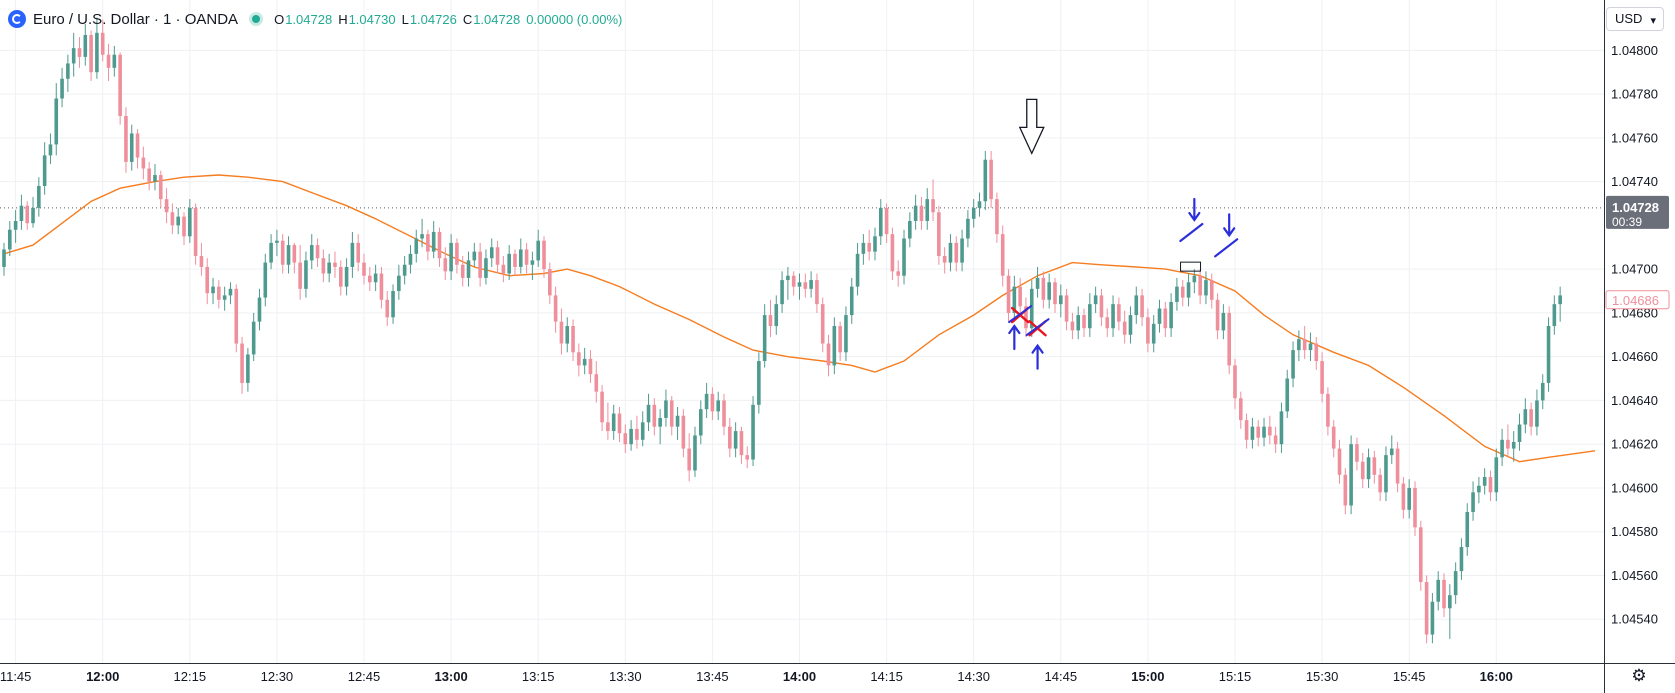 This screenshot has height=693, width=1675. What do you see at coordinates (1229, 232) in the screenshot?
I see `down-arrow-head` at bounding box center [1229, 232].